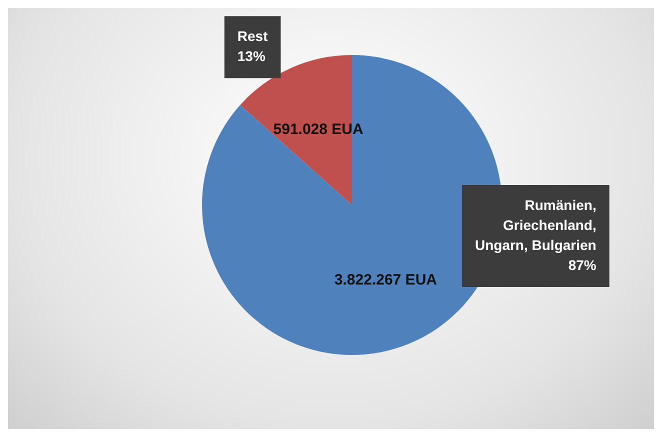  What do you see at coordinates (535, 224) in the screenshot?
I see `slice-label: Rumänien, Griechenland, Ungarn, Bulgarien` at bounding box center [535, 224].